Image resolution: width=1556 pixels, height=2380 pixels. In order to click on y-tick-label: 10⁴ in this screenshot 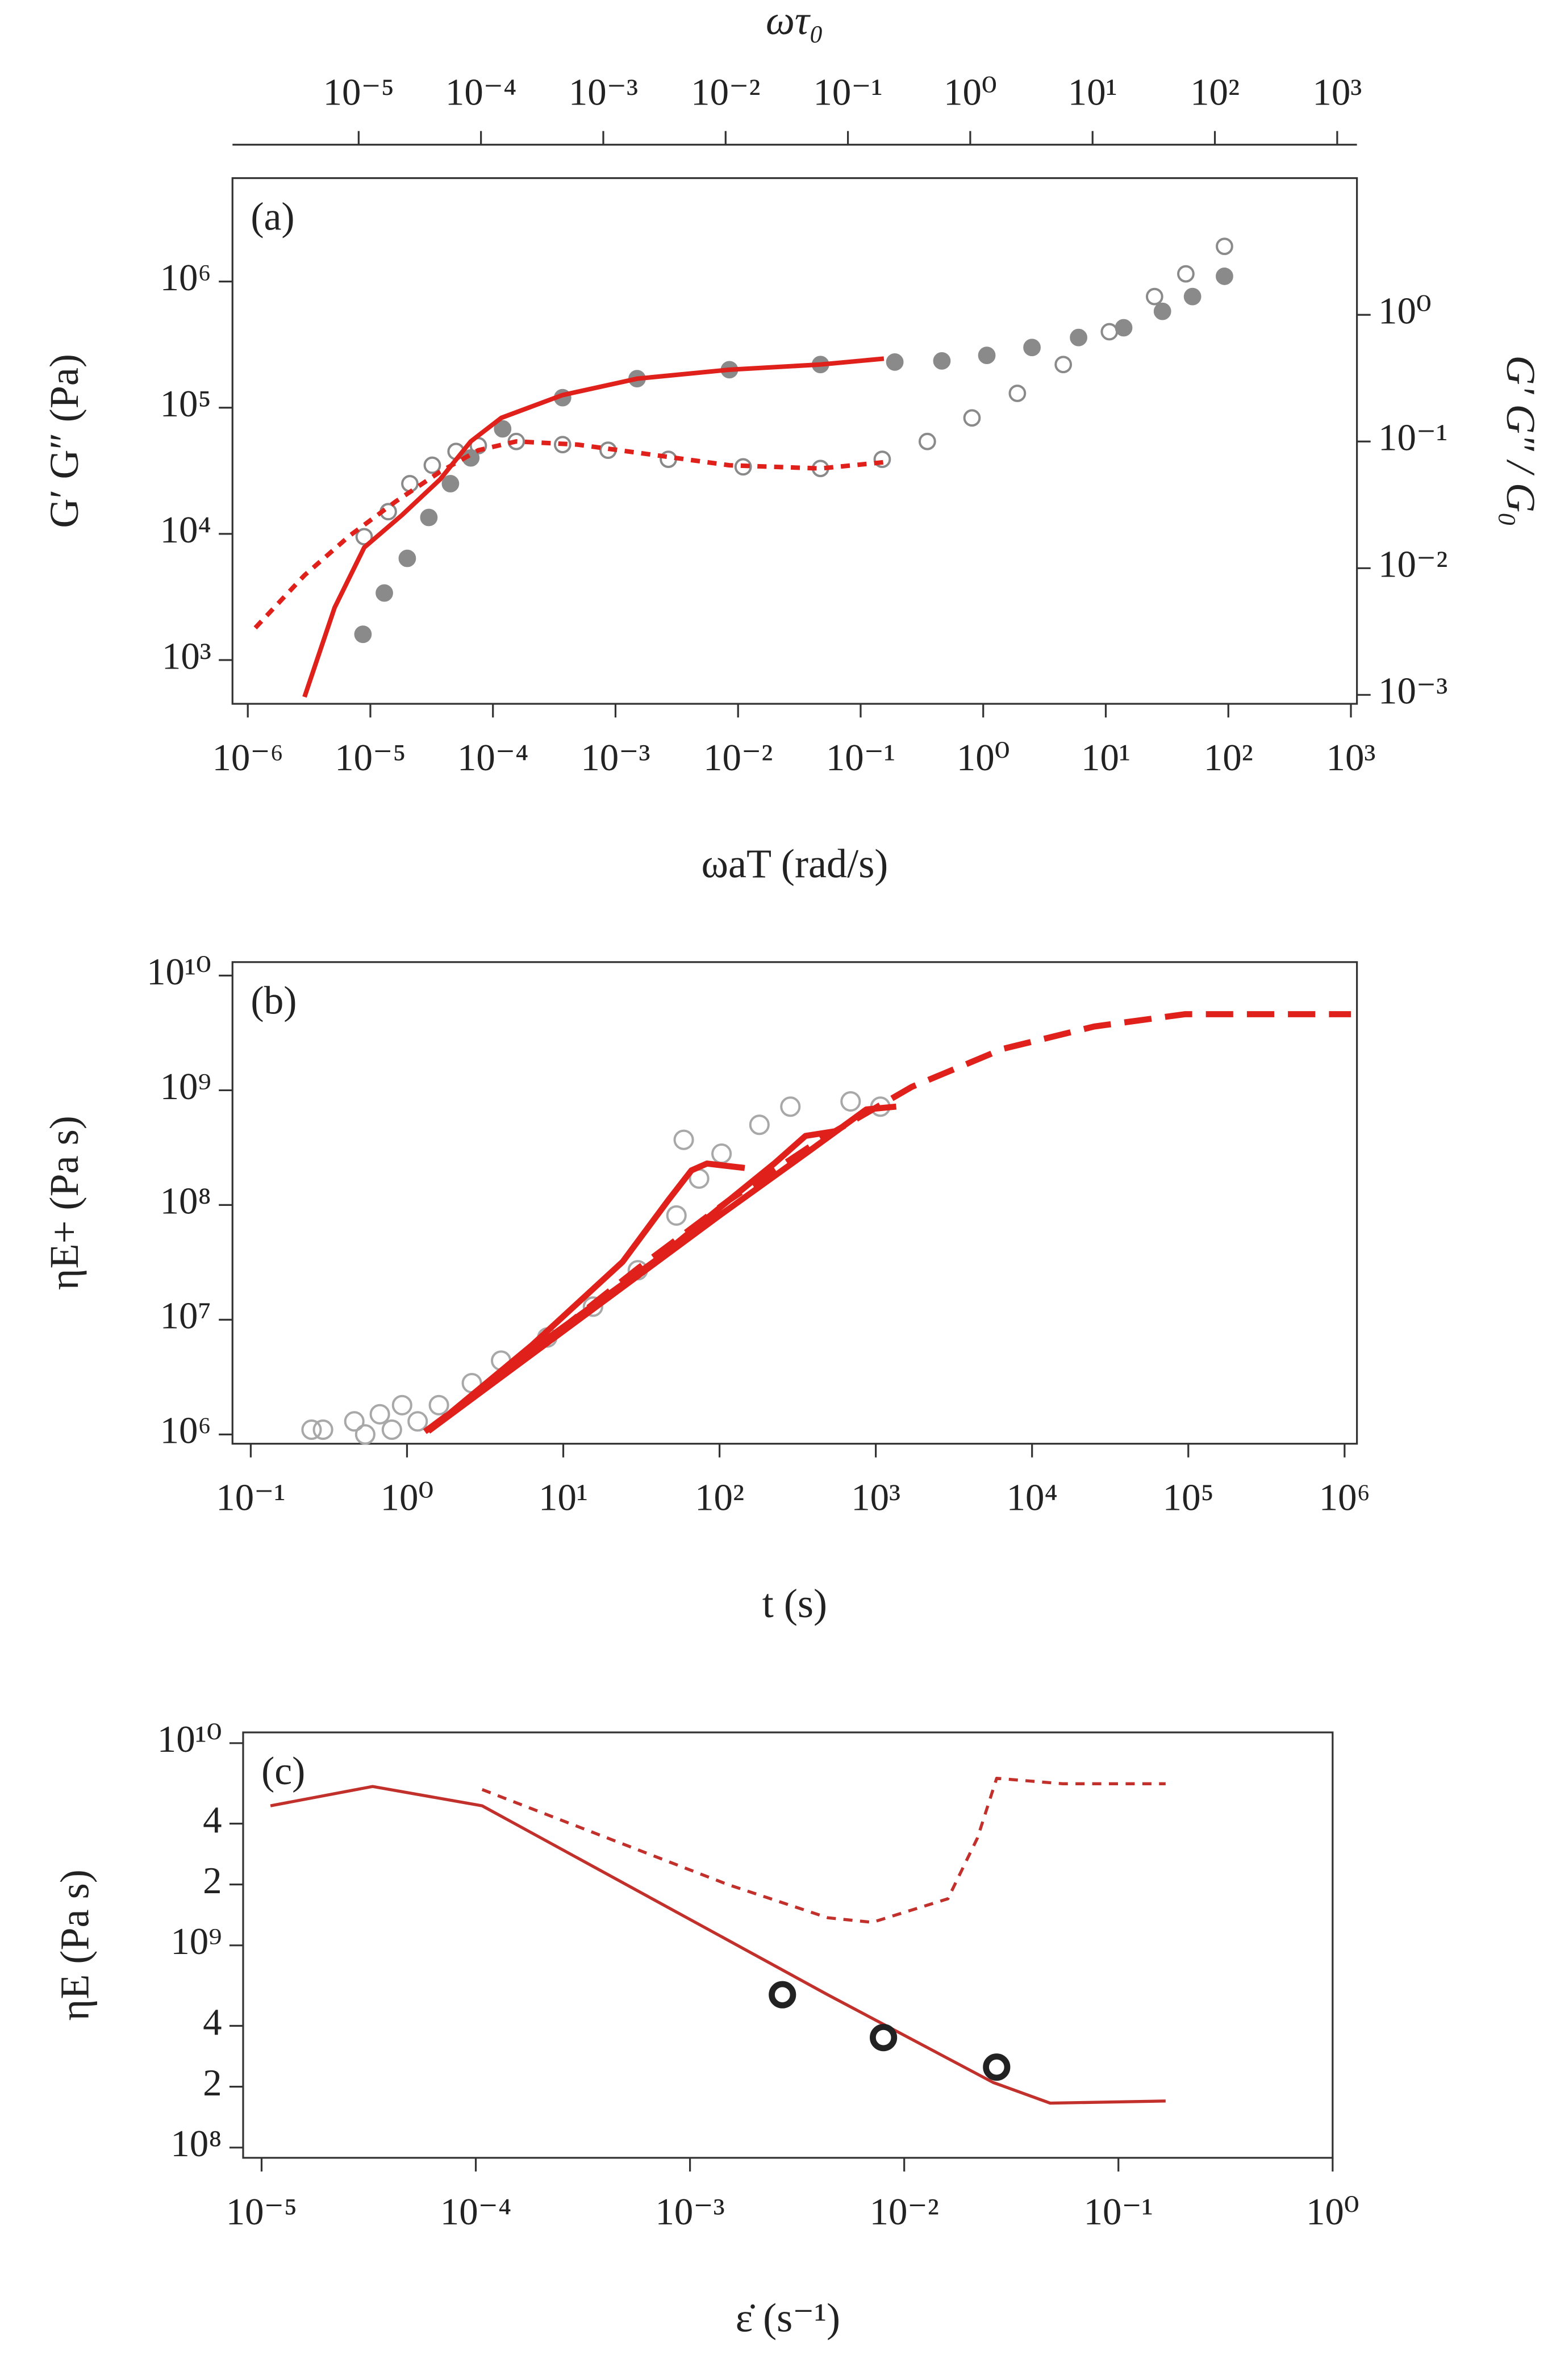, I will do `click(185, 530)`.